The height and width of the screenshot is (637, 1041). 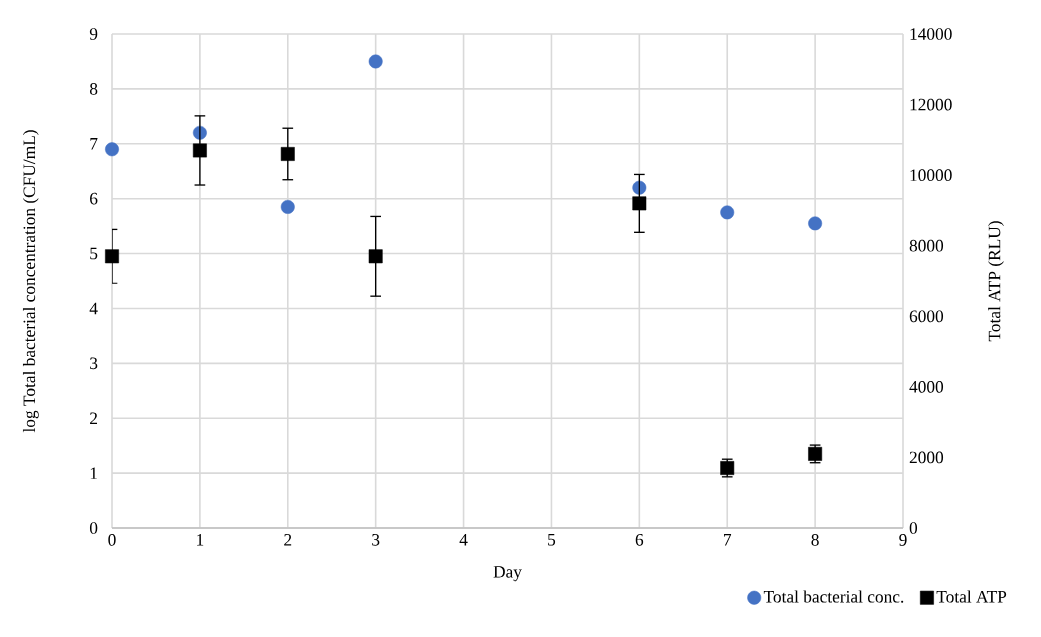 I want to click on y-axis-title: log Total bacterial concentration (CFU/mL), so click(x=30, y=281).